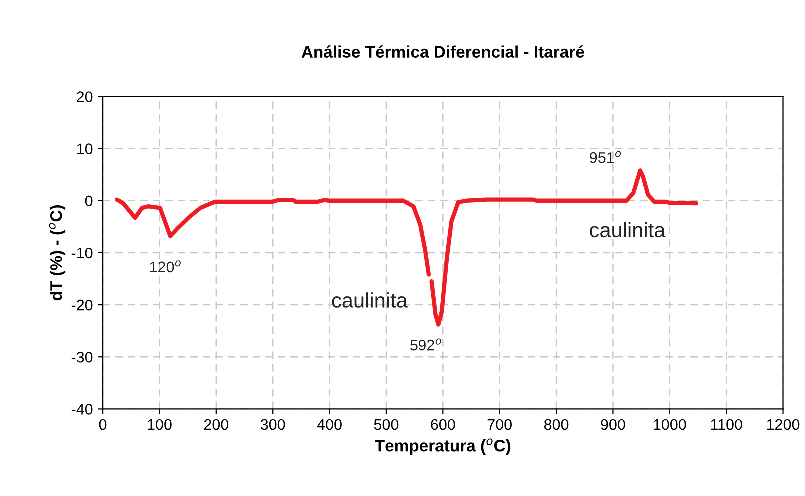  I want to click on x-tick-label: 200, so click(216, 424).